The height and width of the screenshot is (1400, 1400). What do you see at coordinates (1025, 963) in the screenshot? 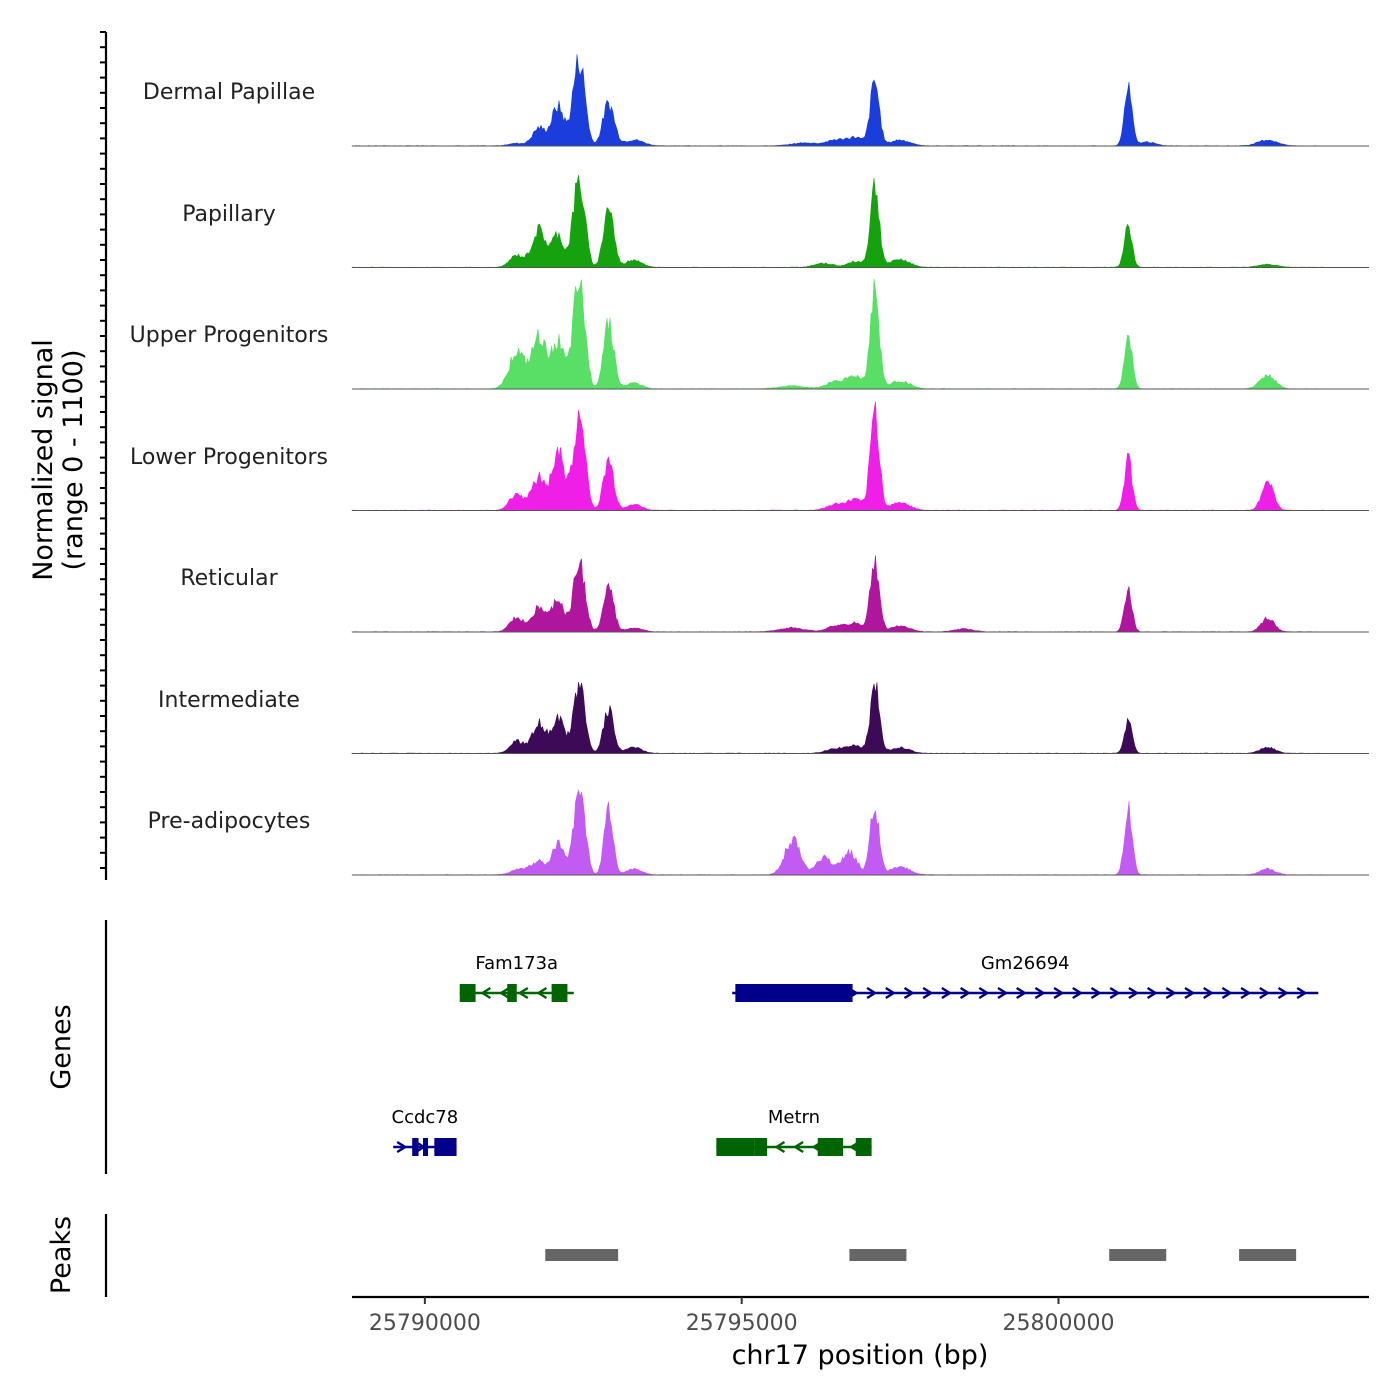
I see `gene-label-gm26694: Gm26694` at bounding box center [1025, 963].